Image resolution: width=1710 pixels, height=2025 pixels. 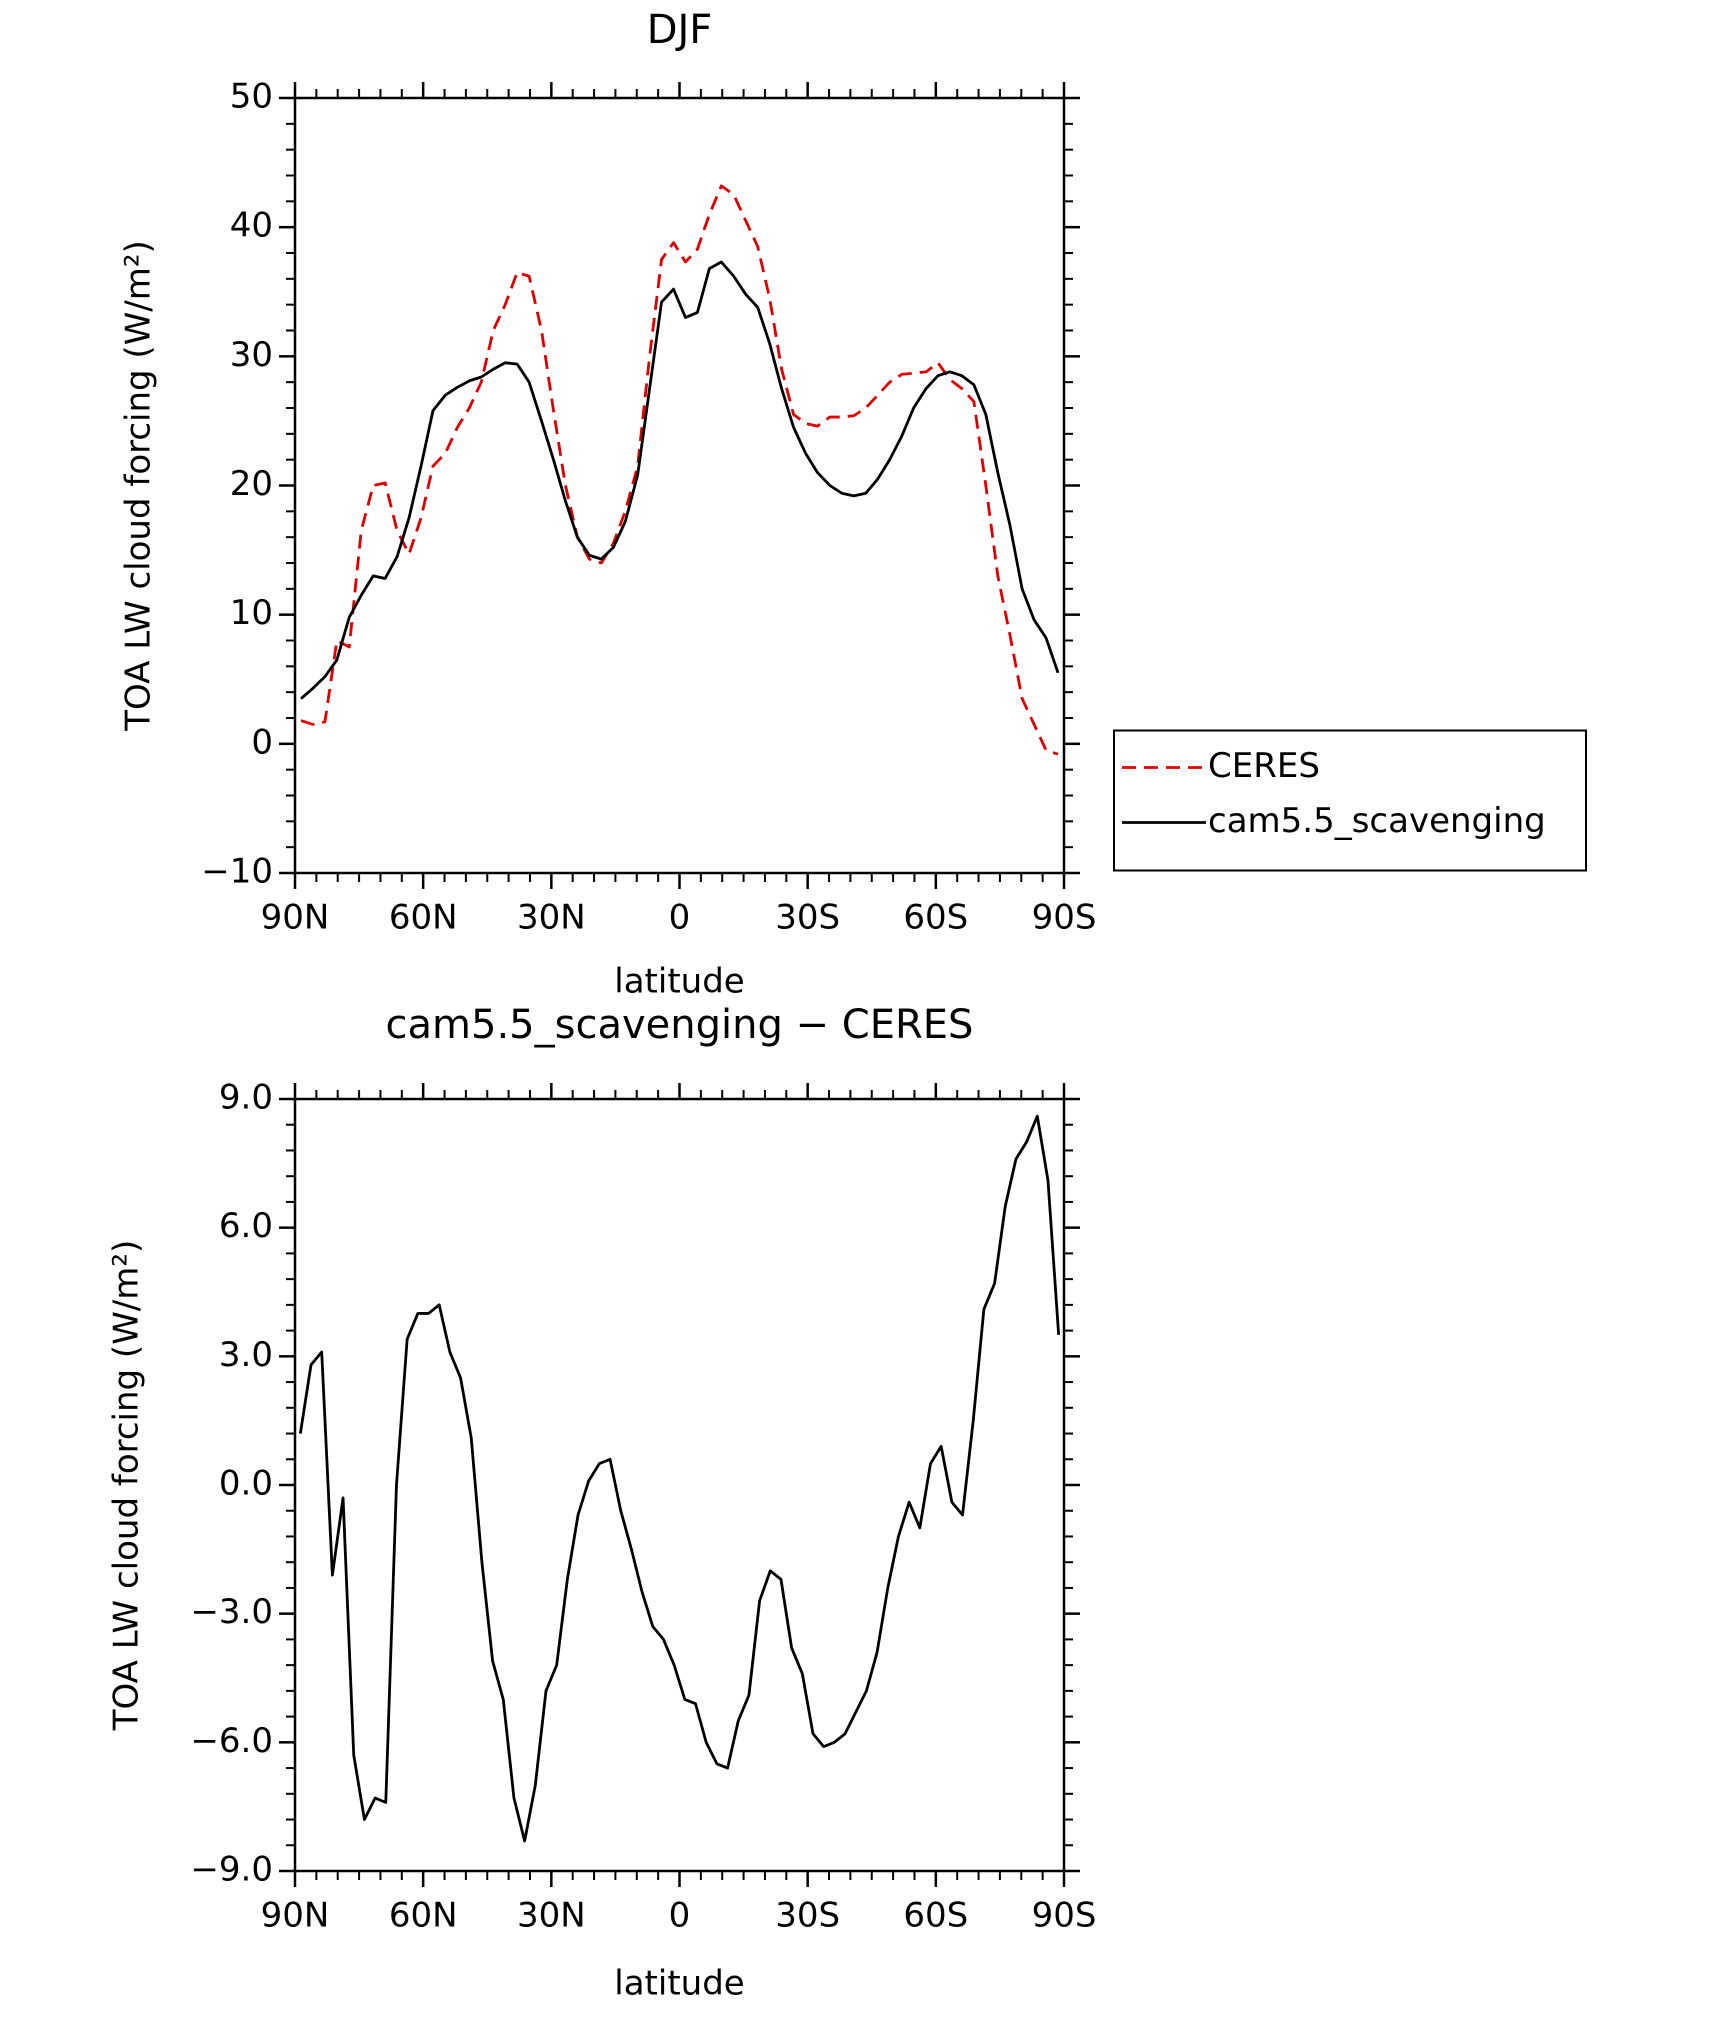 What do you see at coordinates (251, 226) in the screenshot?
I see `y-tick-label: 40` at bounding box center [251, 226].